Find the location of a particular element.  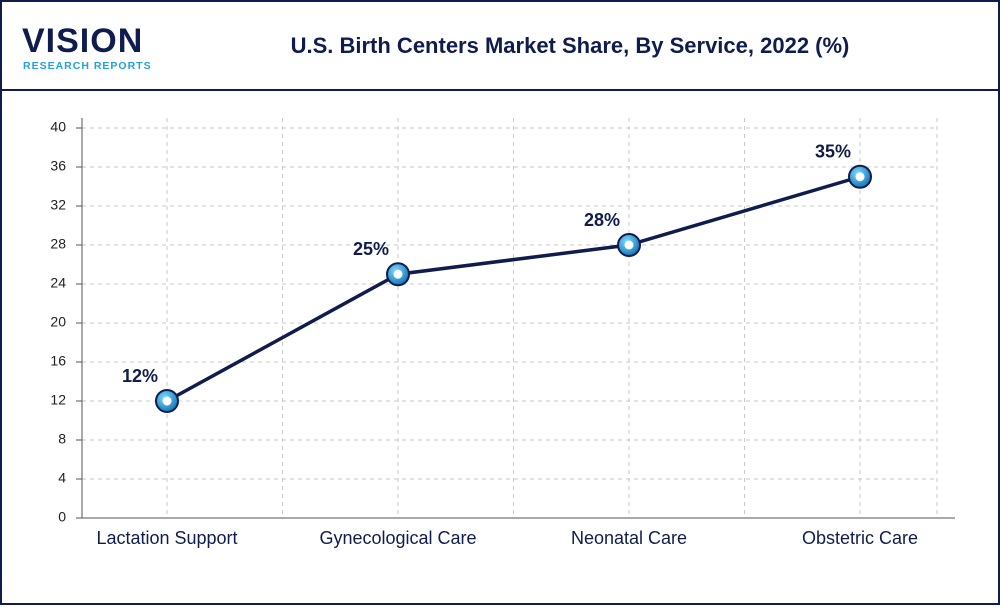

y-tick-label: 40 is located at coordinates (58, 127).